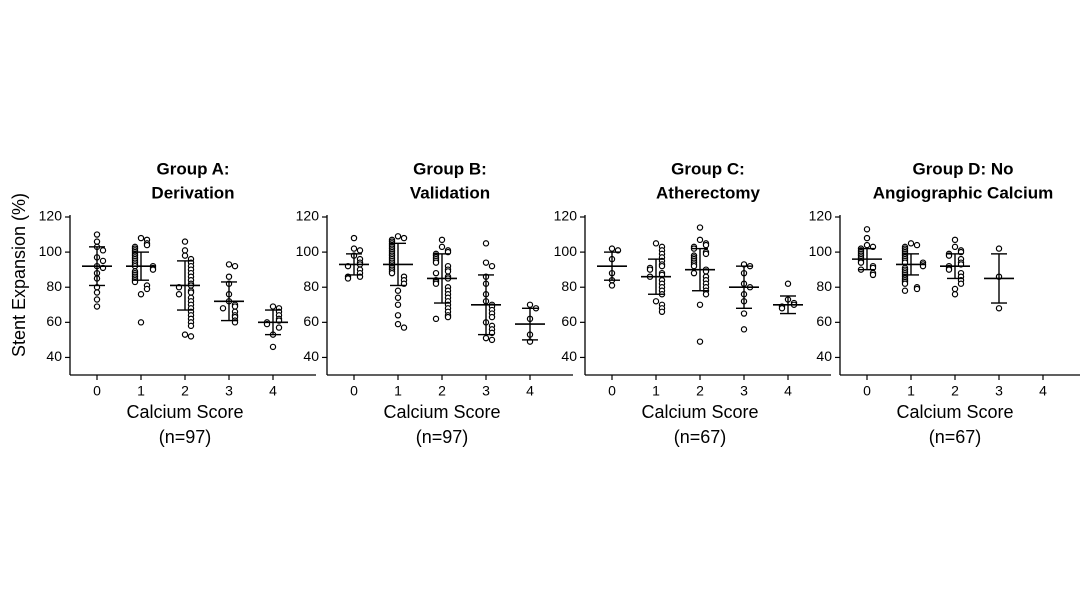  I want to click on x-tick-label: 4, so click(1043, 391).